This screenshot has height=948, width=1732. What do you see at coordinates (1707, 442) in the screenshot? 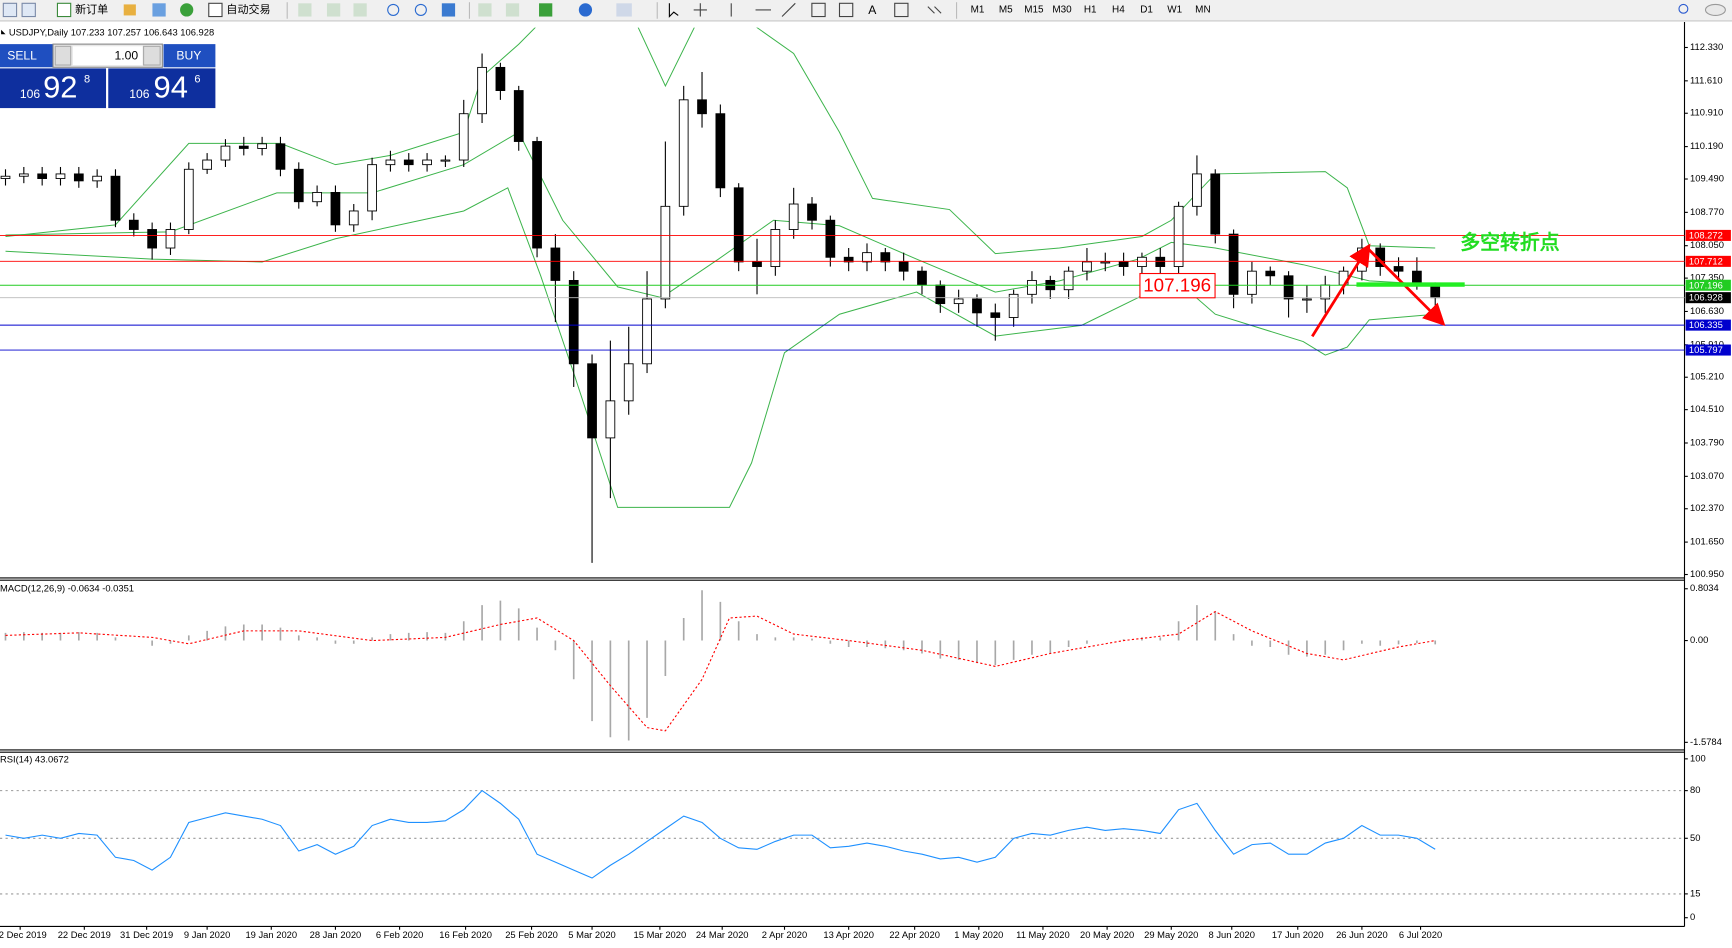
I see `y-tick-label: 103.790` at bounding box center [1707, 442].